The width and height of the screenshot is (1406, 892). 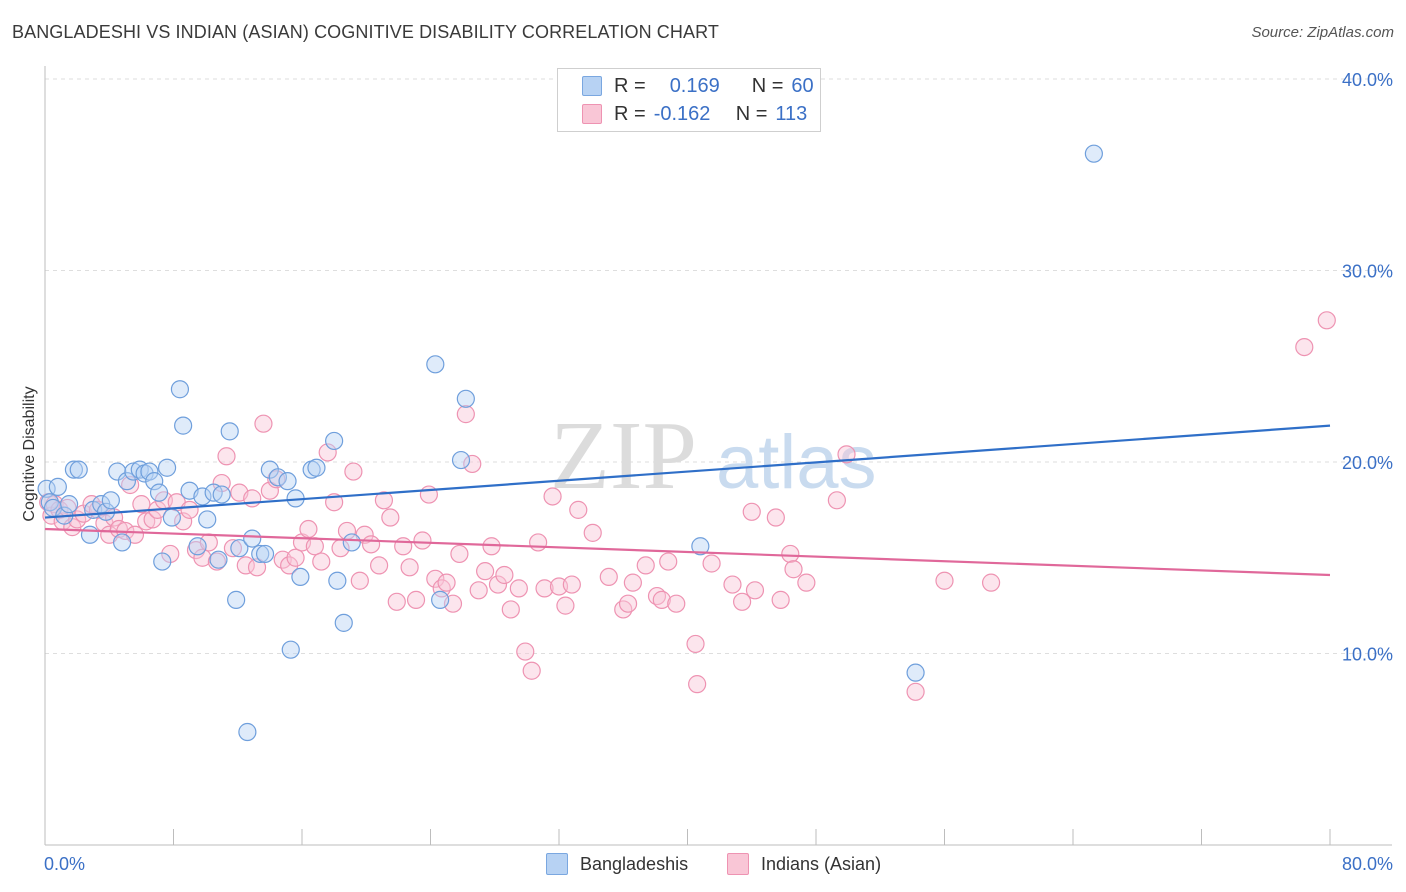 What do you see at coordinates (64, 864) in the screenshot?
I see `x-tick-label: 0.0%` at bounding box center [64, 864].